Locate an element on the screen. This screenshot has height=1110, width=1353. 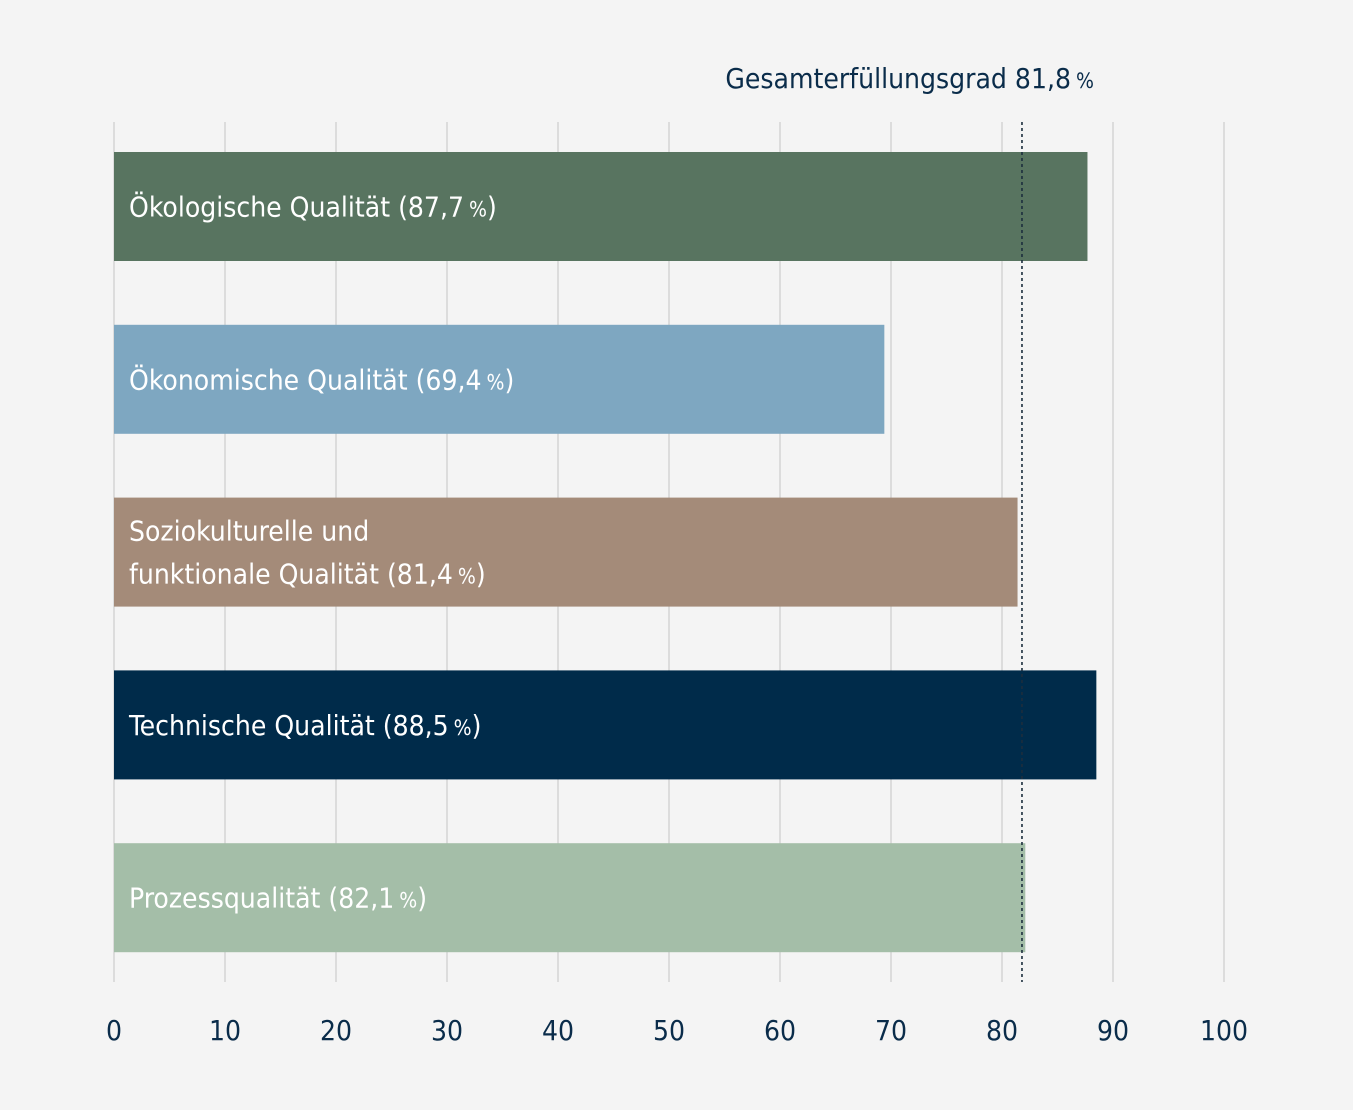
x-tick-label-100: 100 is located at coordinates (1224, 1030).